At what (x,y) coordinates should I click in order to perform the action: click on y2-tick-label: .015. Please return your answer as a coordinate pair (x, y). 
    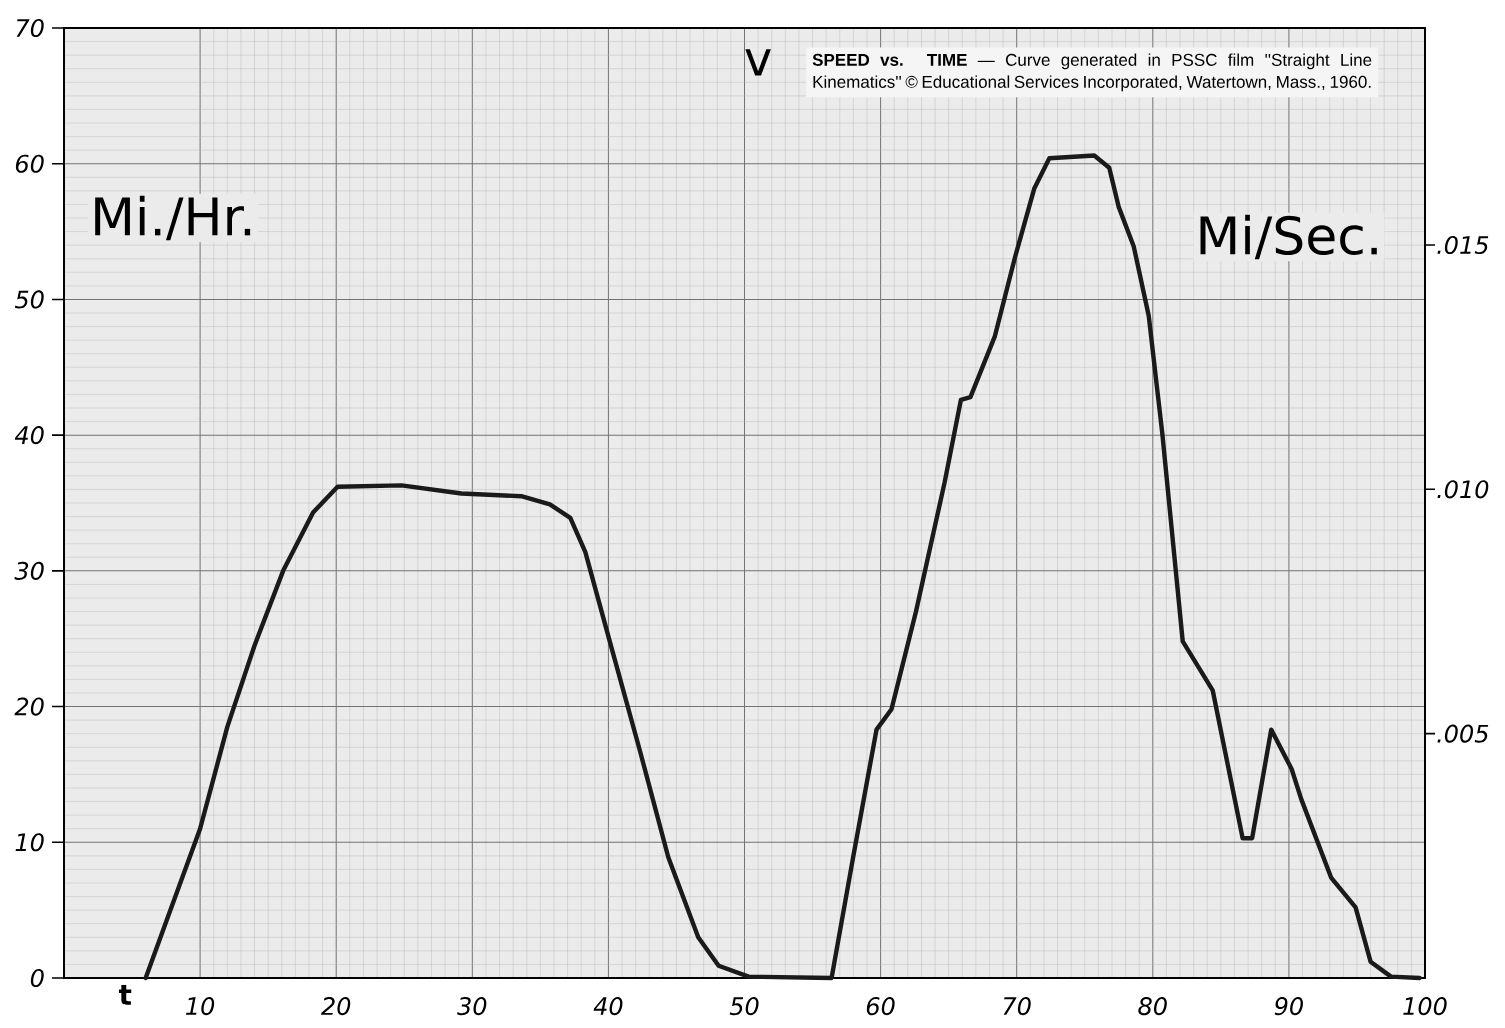
    Looking at the image, I should click on (1463, 245).